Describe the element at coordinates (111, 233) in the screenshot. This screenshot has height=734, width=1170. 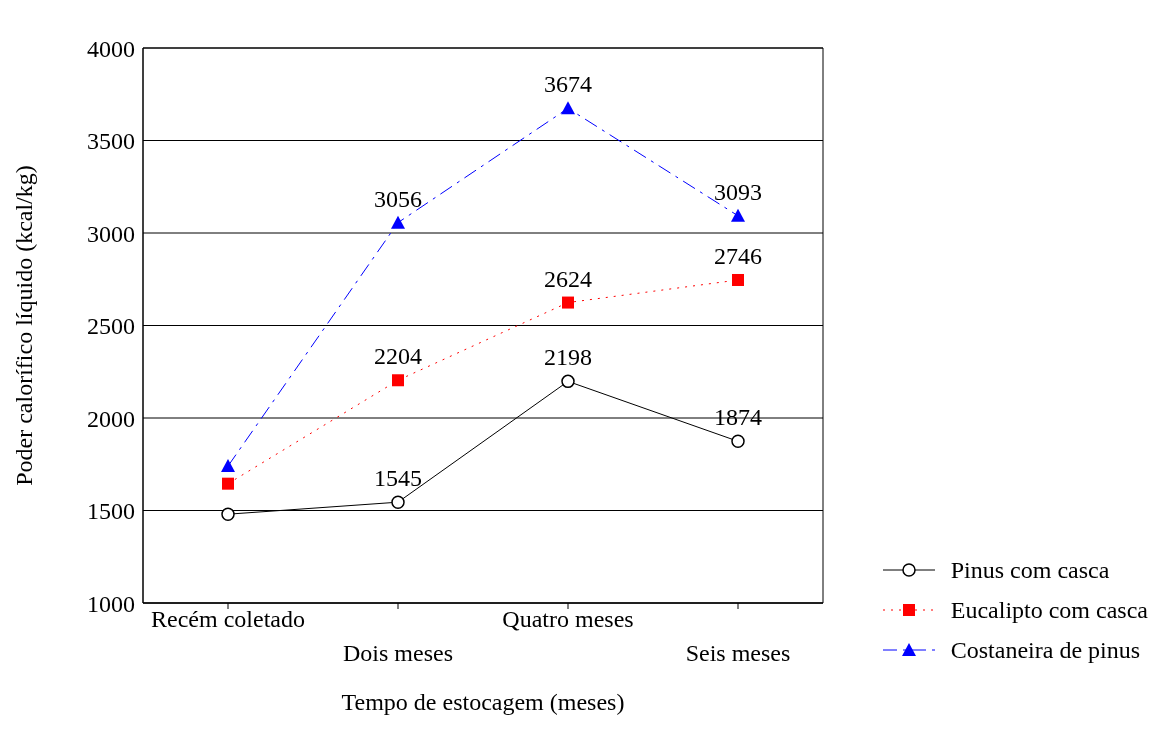
I see `y-tick-label: 3000` at that location.